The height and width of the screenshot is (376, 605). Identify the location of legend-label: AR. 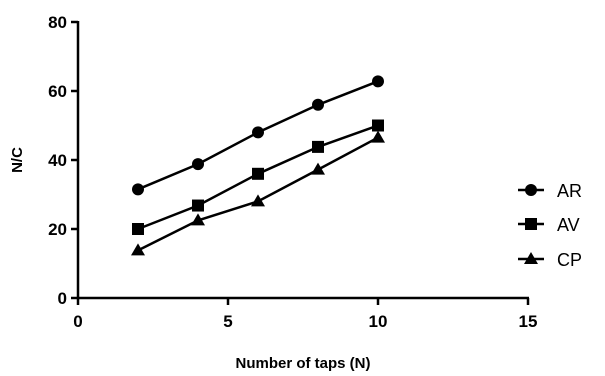
(569, 191).